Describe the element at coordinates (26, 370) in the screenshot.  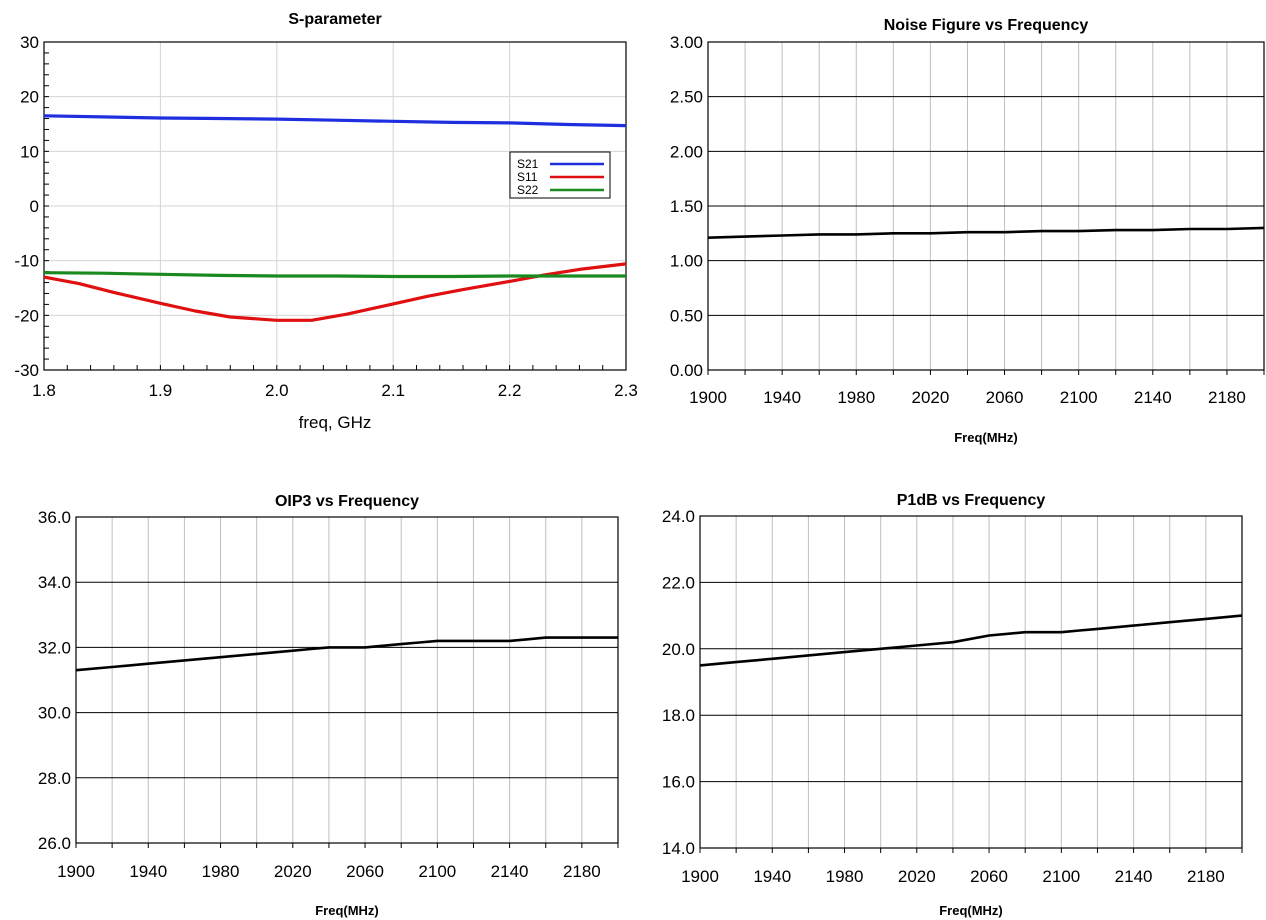
I see `y-tick-label: -30` at that location.